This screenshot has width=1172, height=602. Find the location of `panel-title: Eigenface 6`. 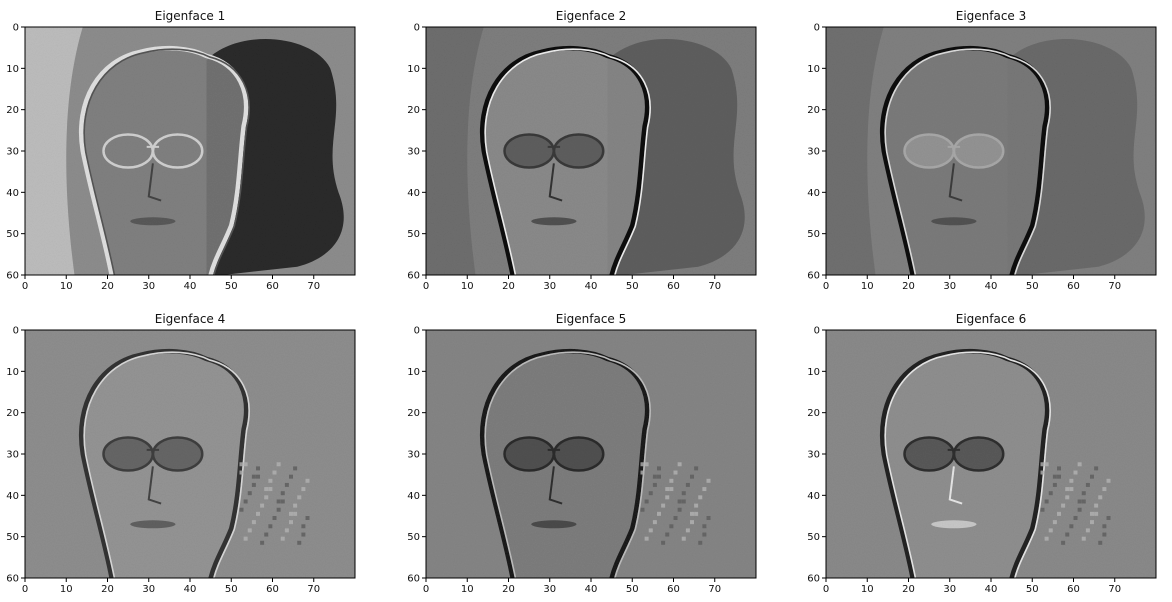

panel-title: Eigenface 6 is located at coordinates (991, 319).